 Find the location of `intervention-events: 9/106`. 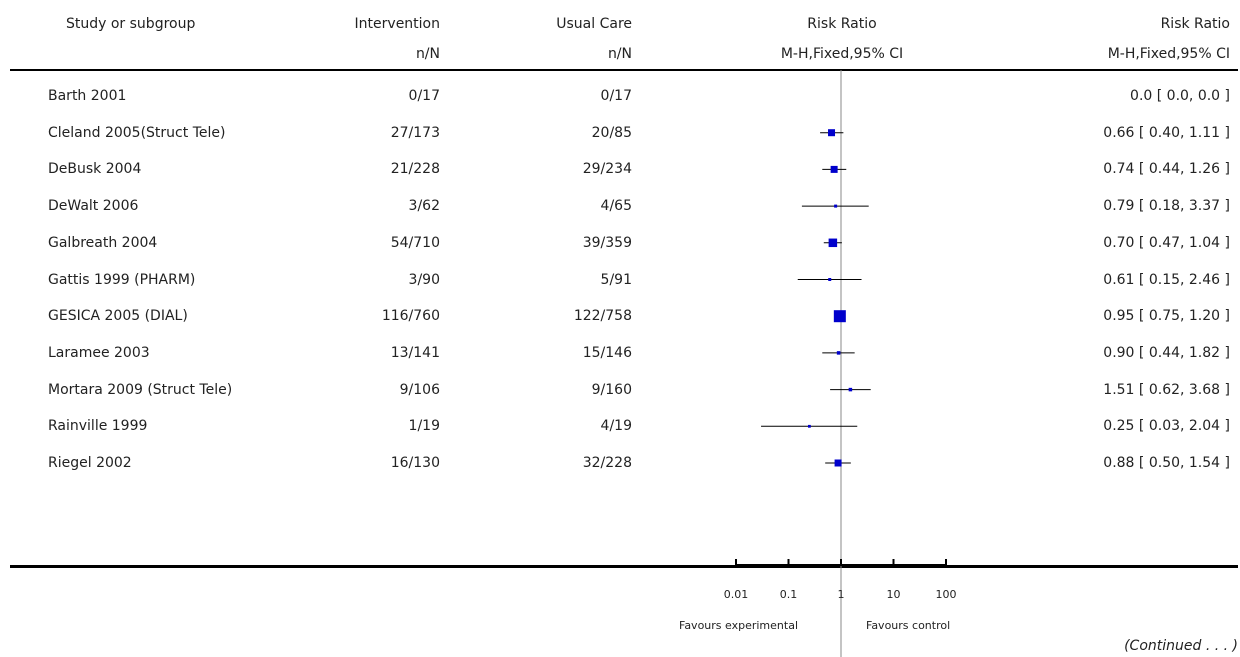

intervention-events: 9/106 is located at coordinates (419, 389).